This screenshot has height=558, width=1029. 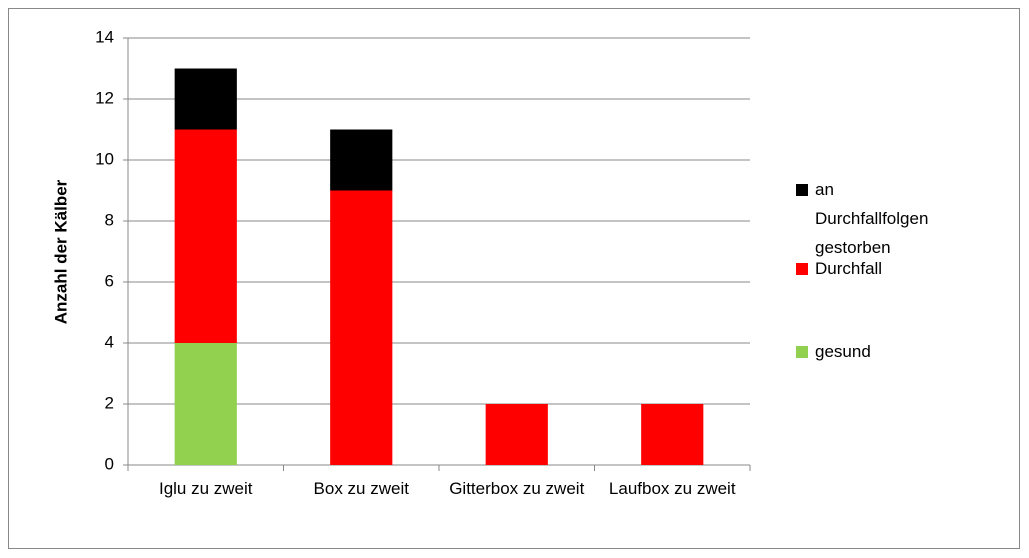 What do you see at coordinates (104, 97) in the screenshot?
I see `y-tick-label: 12` at bounding box center [104, 97].